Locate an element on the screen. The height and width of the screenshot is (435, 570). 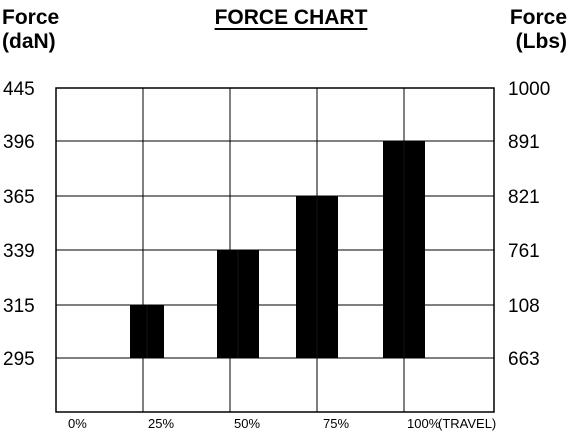
right-axis-unit: (Lbs) is located at coordinates (541, 41).